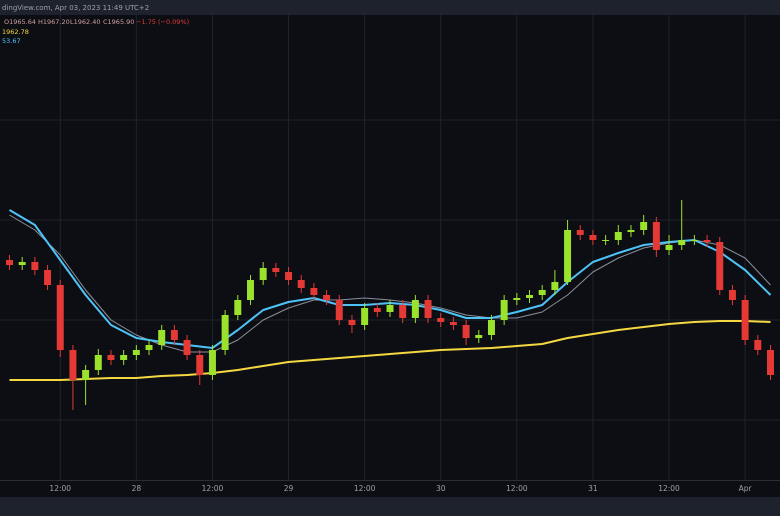 This screenshot has width=780, height=516. Describe the element at coordinates (593, 488) in the screenshot. I see `x-tick-label: 31` at that location.